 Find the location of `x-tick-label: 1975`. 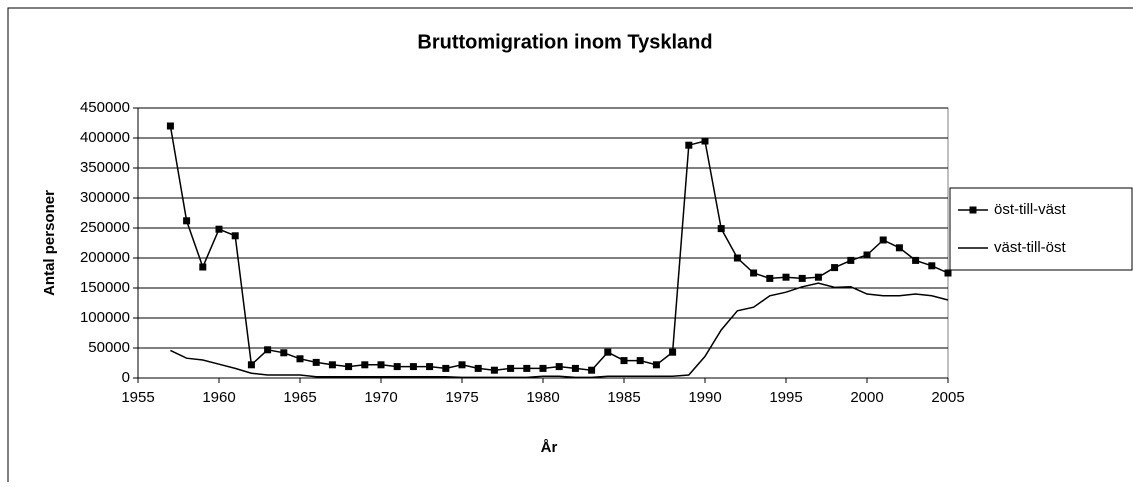

x-tick-label: 1975 is located at coordinates (461, 397).